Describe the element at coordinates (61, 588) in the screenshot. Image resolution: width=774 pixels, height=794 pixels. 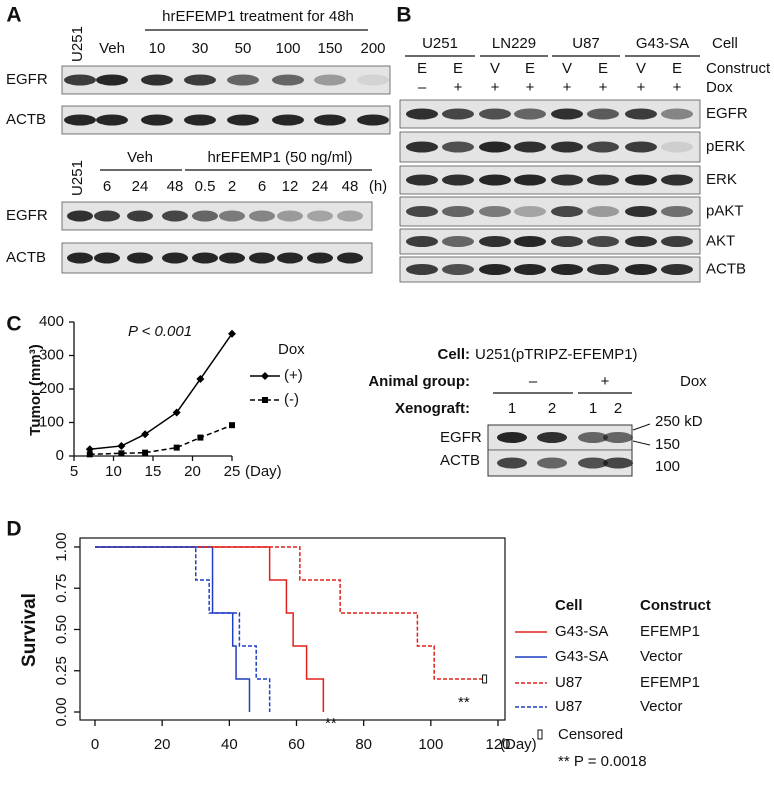
I see `y-tick-label: 0.75` at that location.